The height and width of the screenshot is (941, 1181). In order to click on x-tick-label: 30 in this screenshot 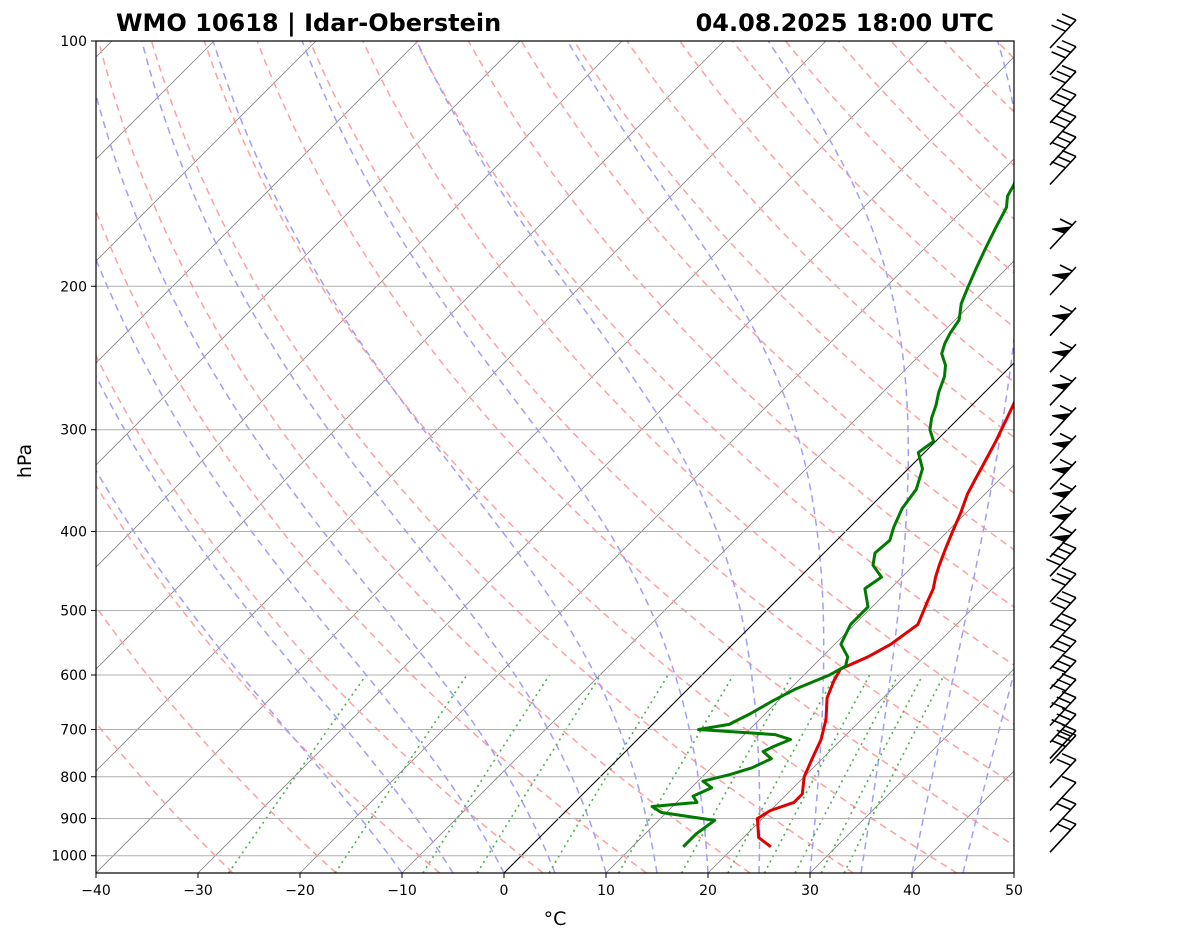, I will do `click(810, 891)`.